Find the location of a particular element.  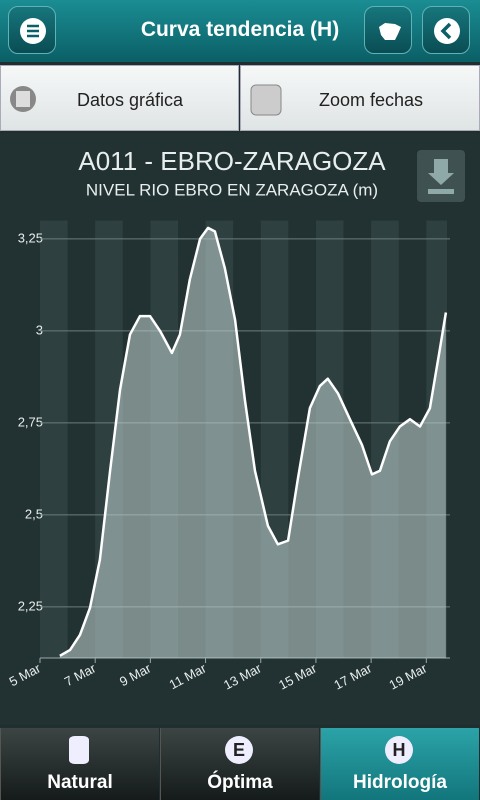

tab: E Óptima is located at coordinates (239, 764).